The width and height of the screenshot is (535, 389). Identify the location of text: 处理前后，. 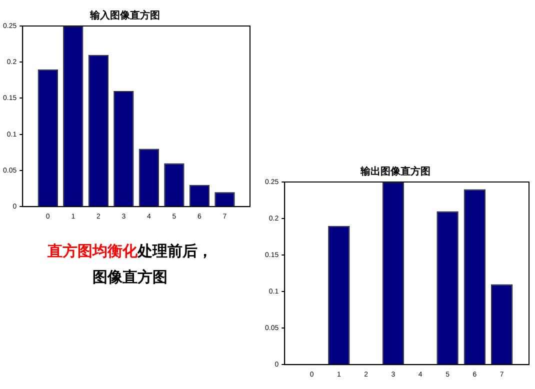
(175, 251).